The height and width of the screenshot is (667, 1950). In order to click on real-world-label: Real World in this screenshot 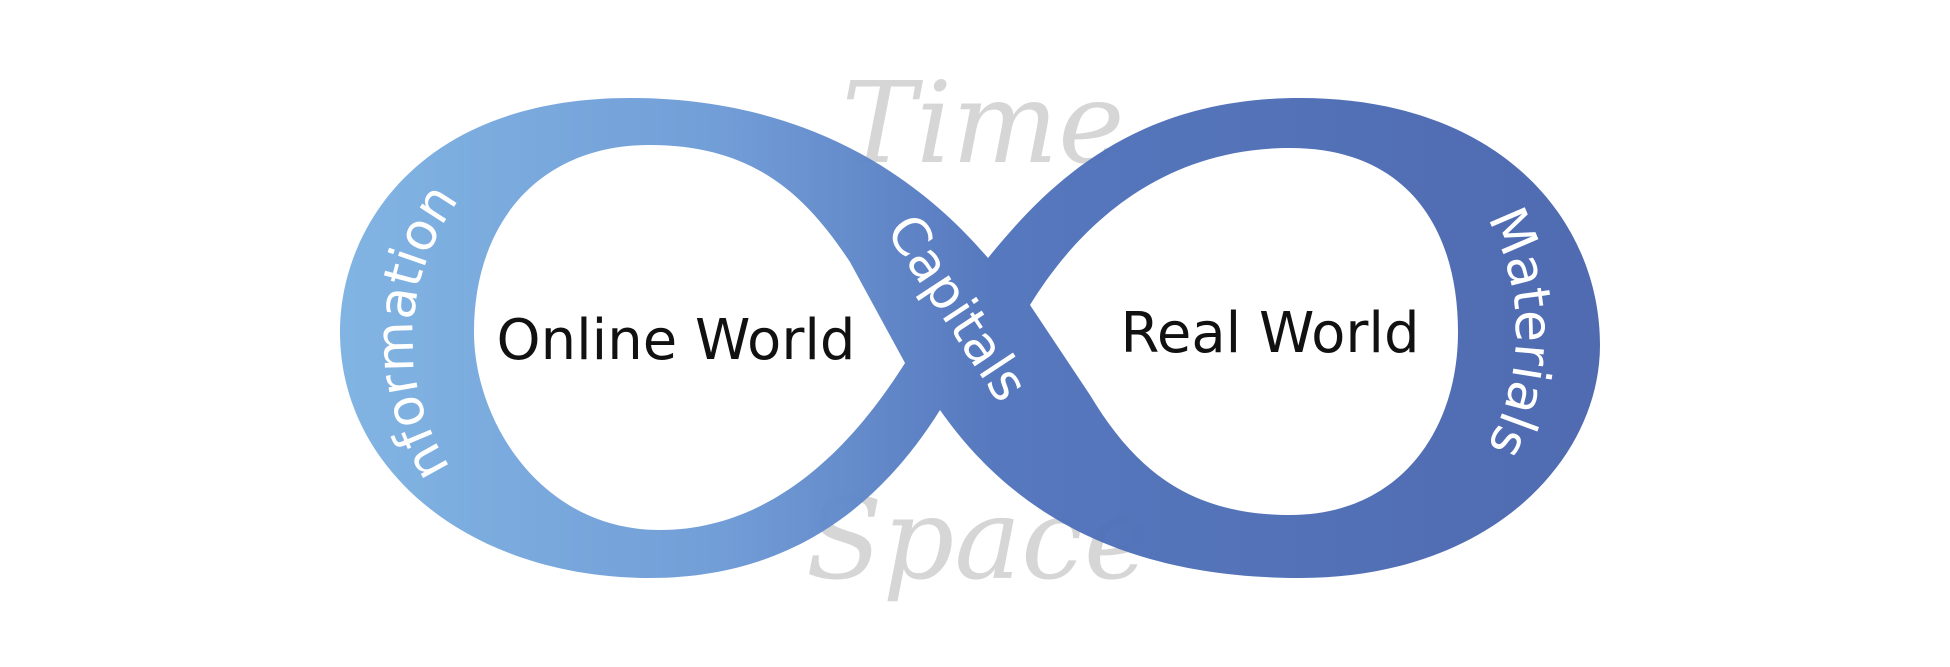, I will do `click(1269, 333)`.